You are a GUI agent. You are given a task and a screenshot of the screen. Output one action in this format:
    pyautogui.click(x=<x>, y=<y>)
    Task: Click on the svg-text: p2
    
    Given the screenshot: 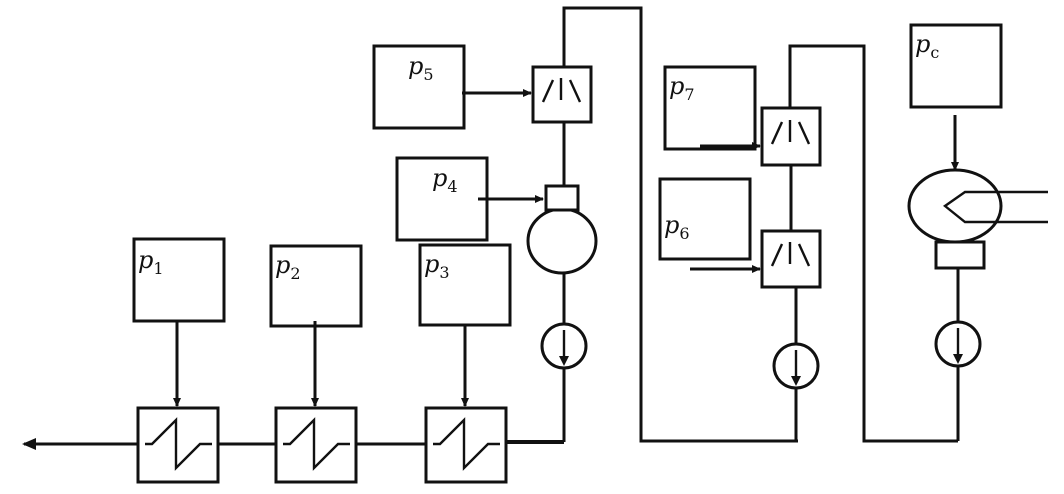 What is the action you would take?
    pyautogui.click(x=288, y=267)
    